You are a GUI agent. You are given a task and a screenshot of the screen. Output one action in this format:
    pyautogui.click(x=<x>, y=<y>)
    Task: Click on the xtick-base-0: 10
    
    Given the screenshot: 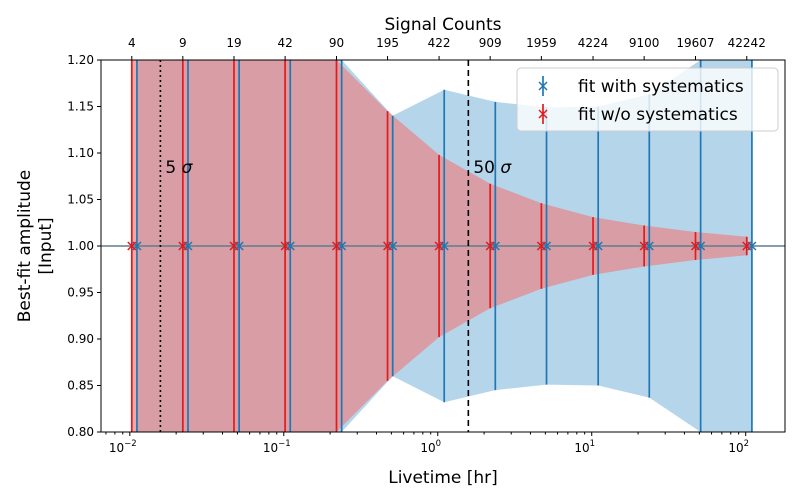 What is the action you would take?
    pyautogui.click(x=116, y=448)
    